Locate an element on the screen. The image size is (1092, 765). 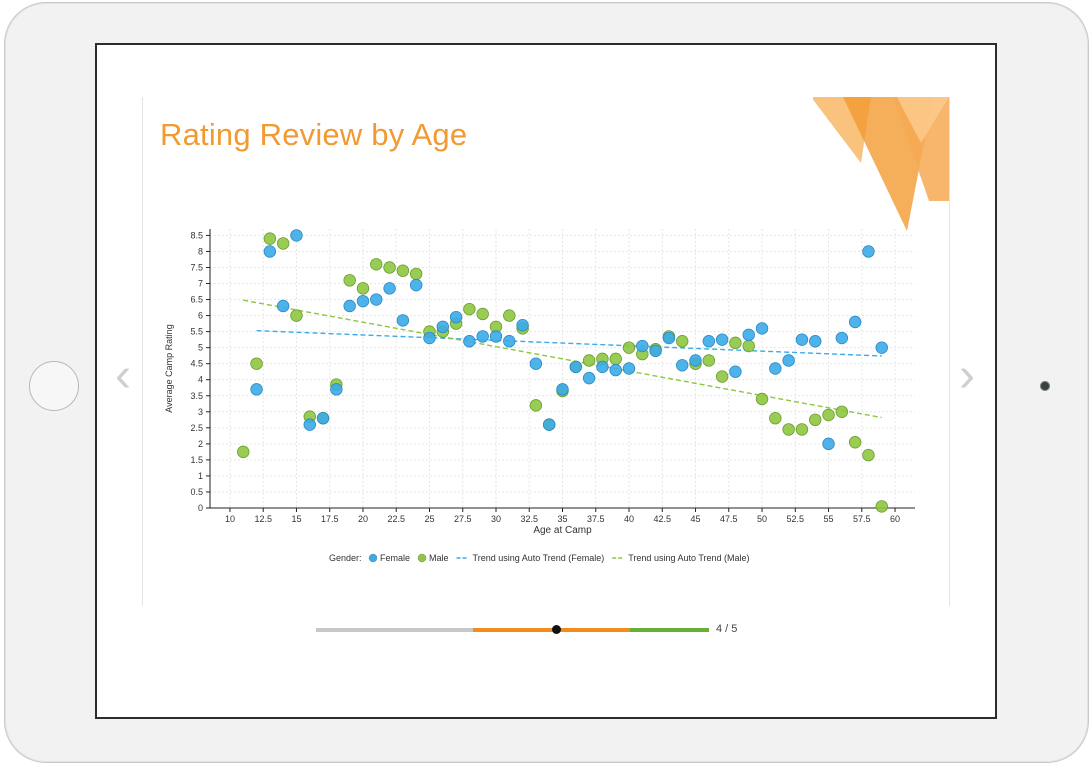
home-button is located at coordinates (54, 386).